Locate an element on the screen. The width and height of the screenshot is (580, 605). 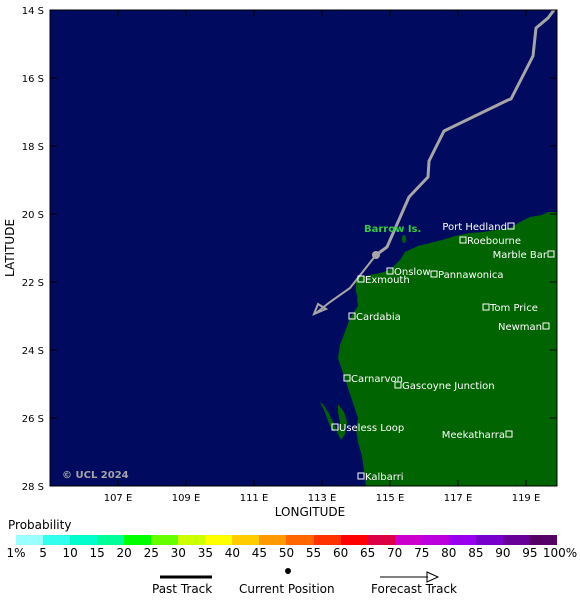
colorbar-label: 75 is located at coordinates (422, 553).